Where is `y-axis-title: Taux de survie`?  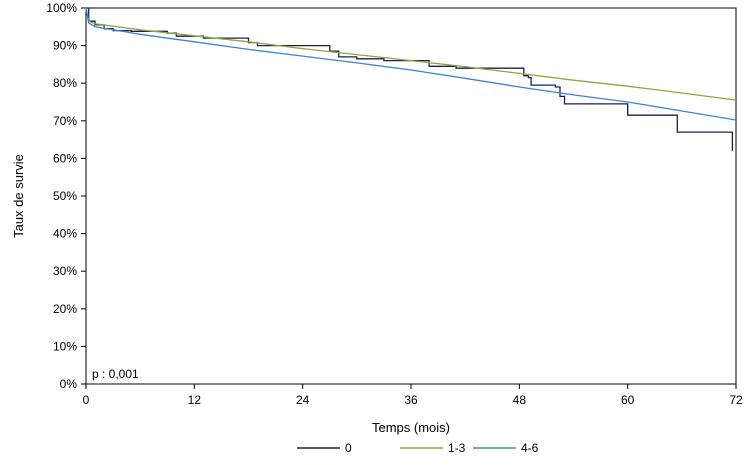 y-axis-title: Taux de survie is located at coordinates (18, 196).